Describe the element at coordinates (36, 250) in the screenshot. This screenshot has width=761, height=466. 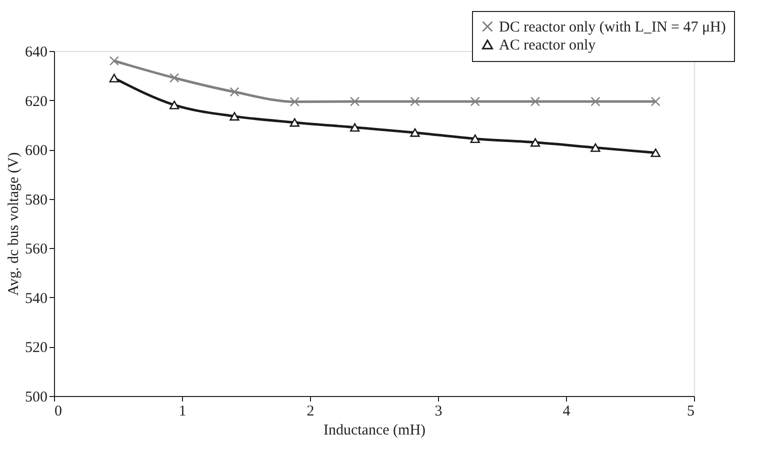
I see `y-tick-label: 560` at that location.